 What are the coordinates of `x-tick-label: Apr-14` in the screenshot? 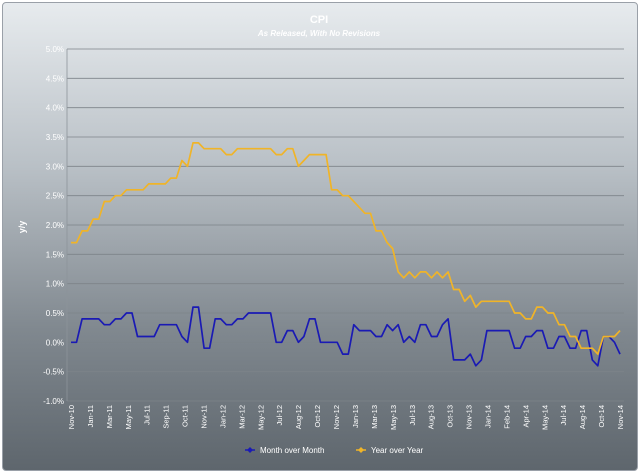 It's located at (525, 416).